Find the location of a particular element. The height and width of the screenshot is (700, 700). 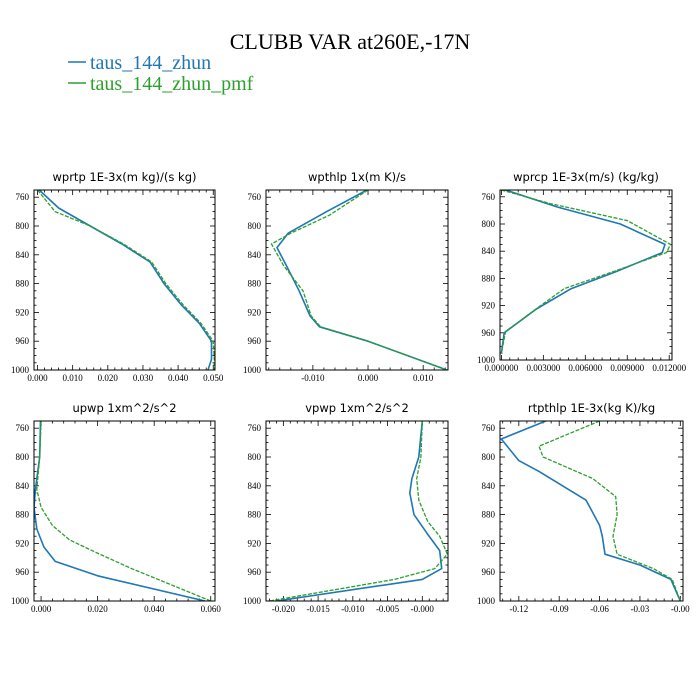

subplot-title: vpwp 1xm^2/s^2 is located at coordinates (357, 408).